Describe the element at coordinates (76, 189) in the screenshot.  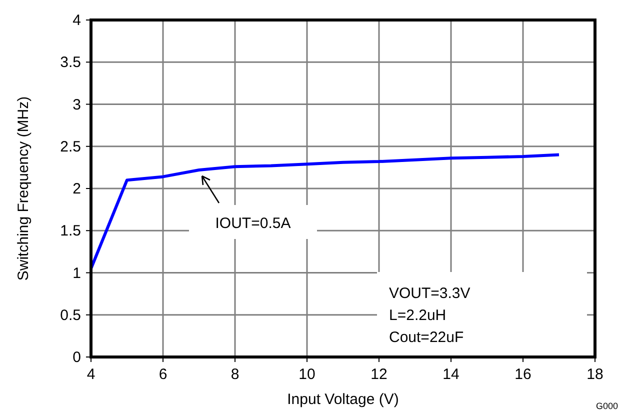
I see `y-tick-label: 2` at that location.